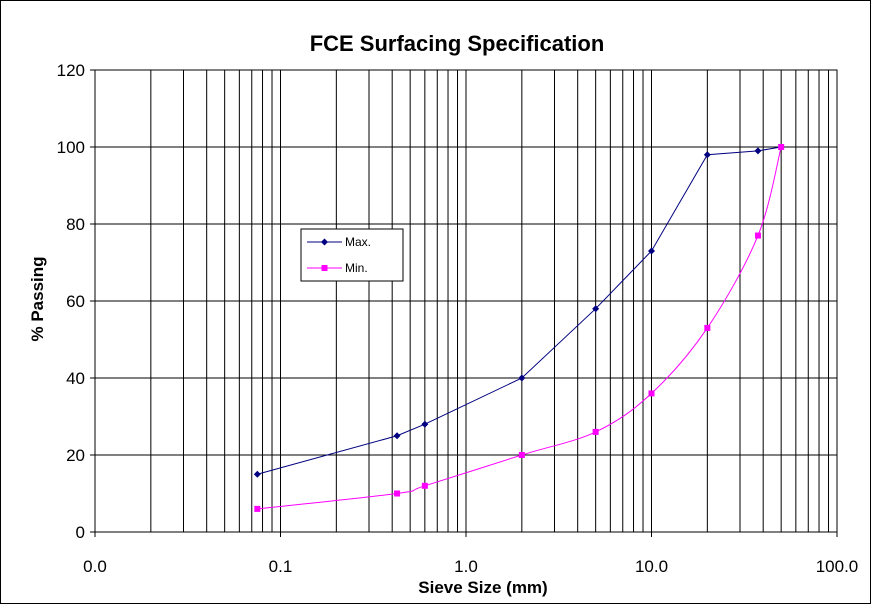 The width and height of the screenshot is (871, 608). I want to click on legend-marker-max, so click(324, 242).